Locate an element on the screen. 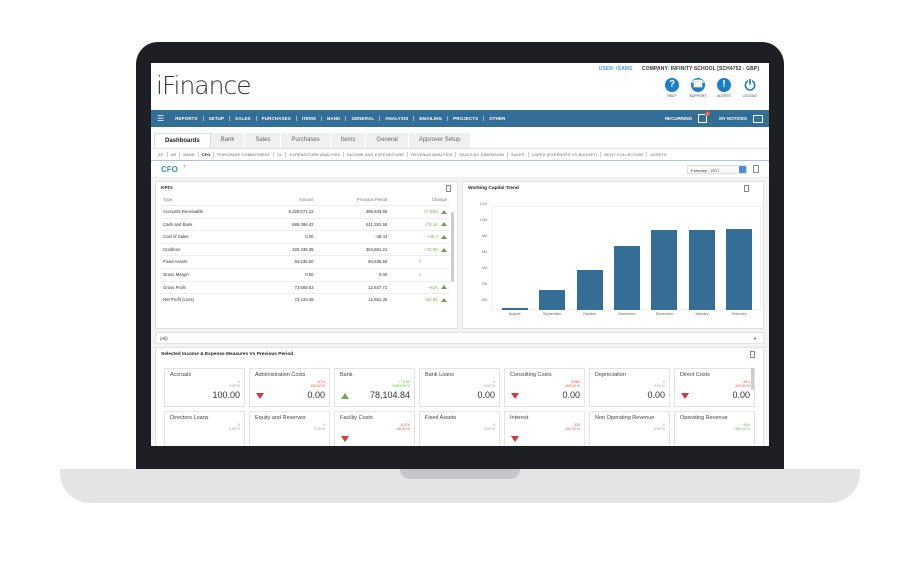  tab-general: General is located at coordinates (387, 140).